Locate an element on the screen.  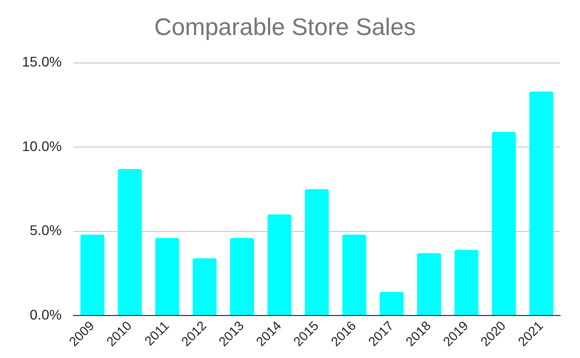
y-tick-label: 5.0% is located at coordinates (46, 230).